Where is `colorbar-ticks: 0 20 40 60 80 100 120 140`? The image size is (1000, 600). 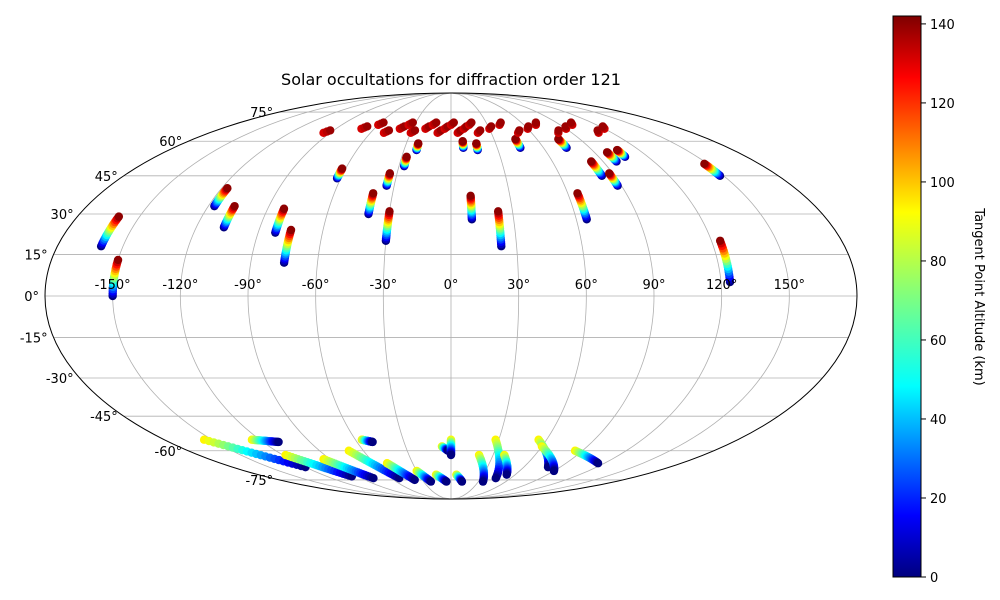 colorbar-ticks: 0 20 40 60 80 100 120 140 is located at coordinates (938, 302).